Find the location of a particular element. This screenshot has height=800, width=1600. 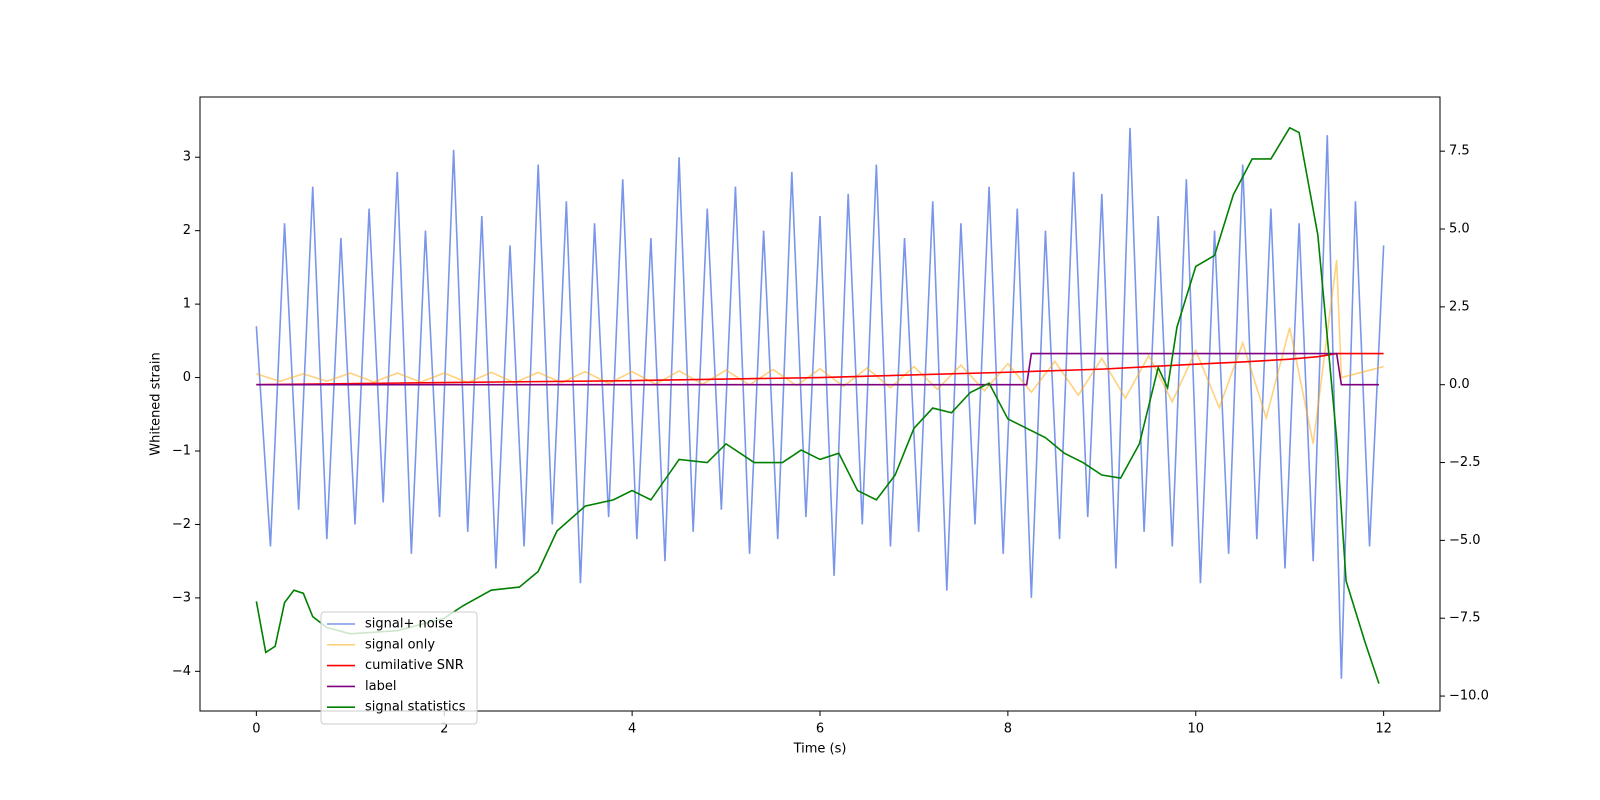

legend-label: cumilative SNR is located at coordinates (414, 665).